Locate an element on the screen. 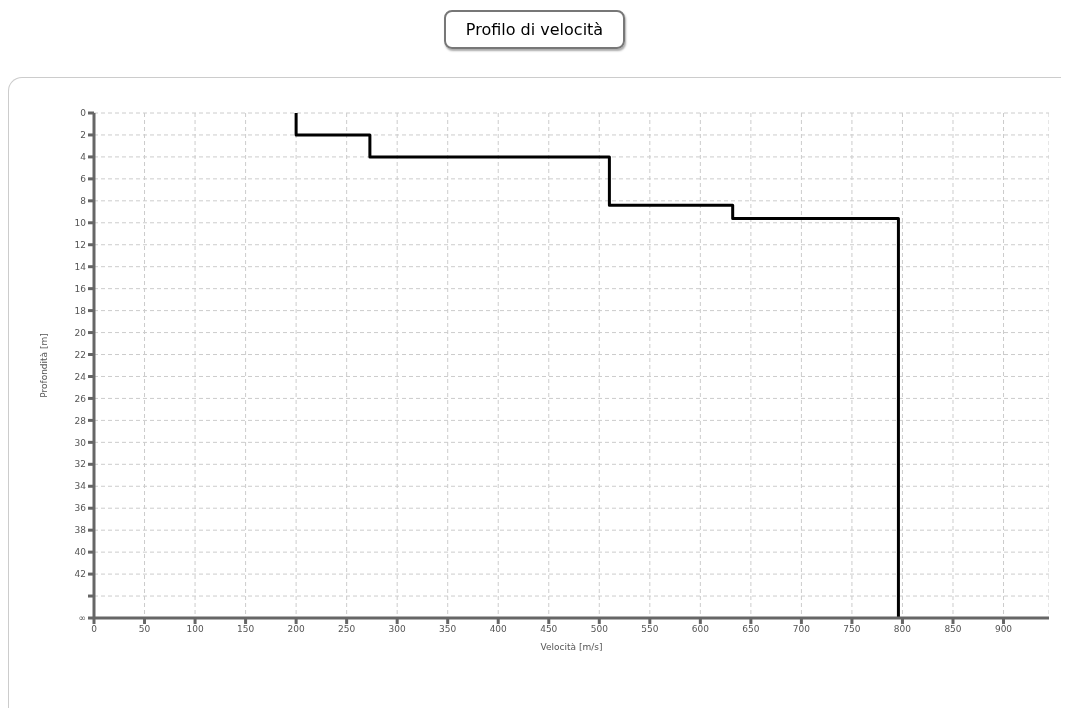 The height and width of the screenshot is (715, 1069). y-tick-label: 4 is located at coordinates (83, 157).